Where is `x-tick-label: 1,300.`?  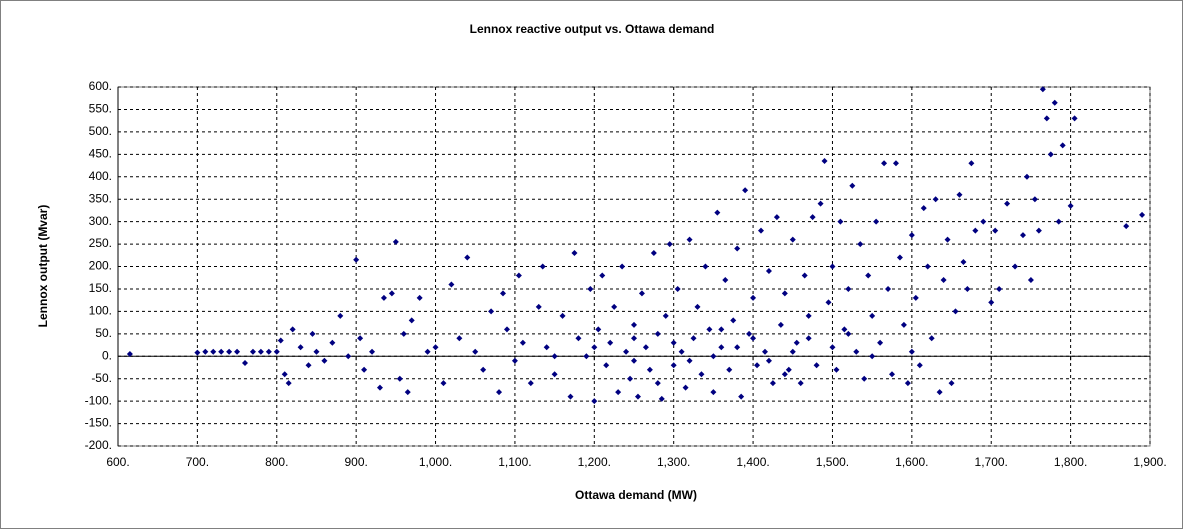
x-tick-label: 1,300. is located at coordinates (673, 462).